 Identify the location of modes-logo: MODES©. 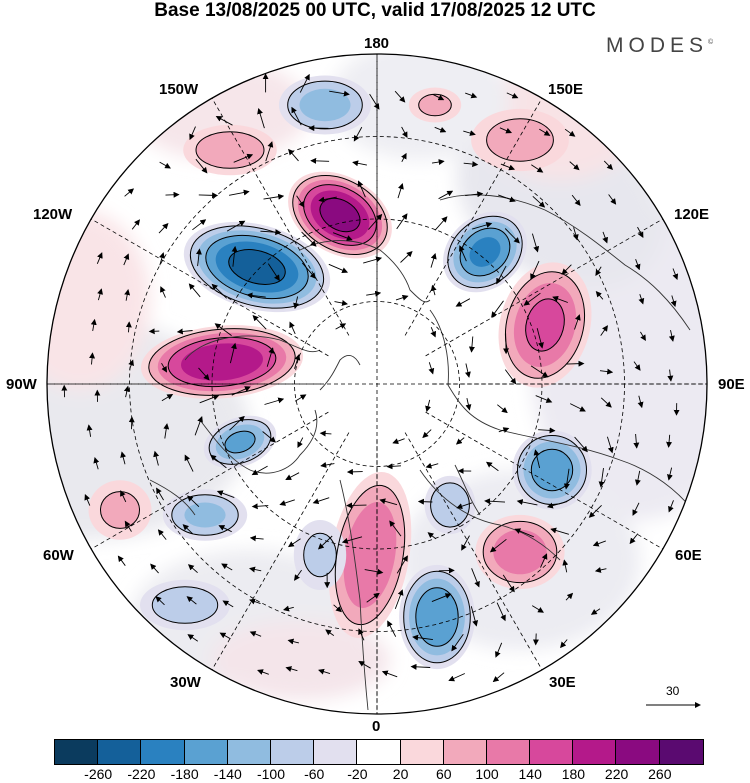
(659, 46).